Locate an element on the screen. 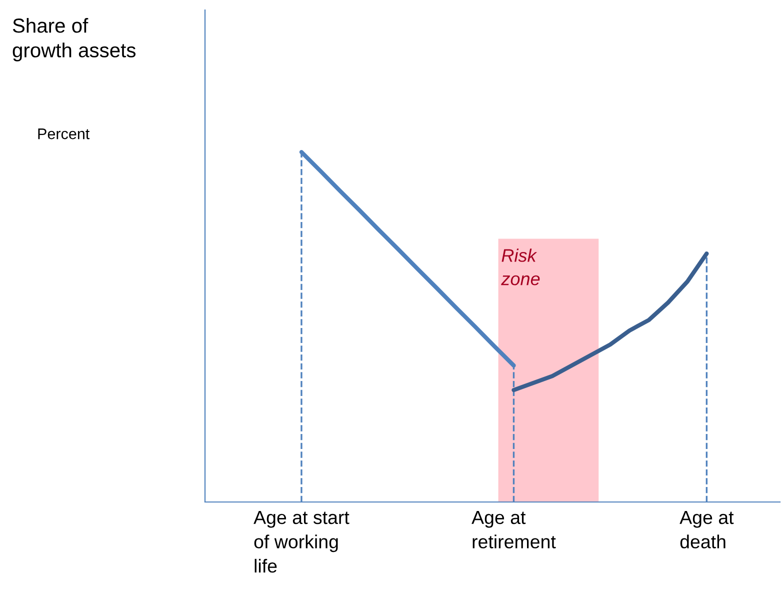 The height and width of the screenshot is (613, 783). x-tick-label: Age at death is located at coordinates (707, 529).